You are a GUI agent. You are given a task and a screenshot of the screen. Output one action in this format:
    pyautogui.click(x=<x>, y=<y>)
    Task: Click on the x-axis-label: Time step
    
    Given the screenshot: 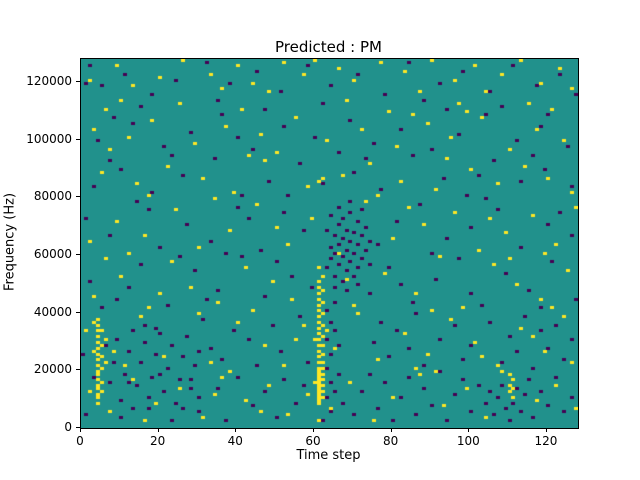 What is the action you would take?
    pyautogui.click(x=328, y=455)
    